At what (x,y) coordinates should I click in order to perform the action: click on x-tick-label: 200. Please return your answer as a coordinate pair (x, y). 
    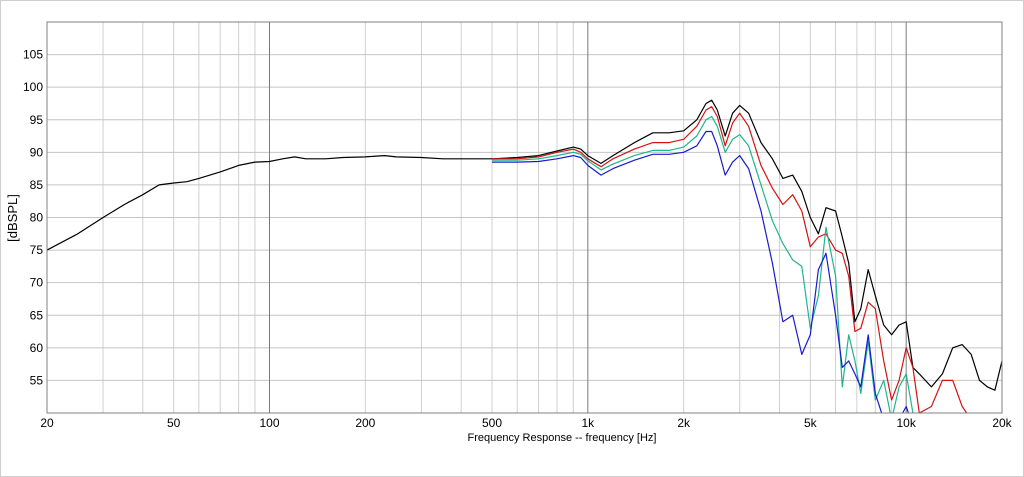
    Looking at the image, I should click on (365, 423).